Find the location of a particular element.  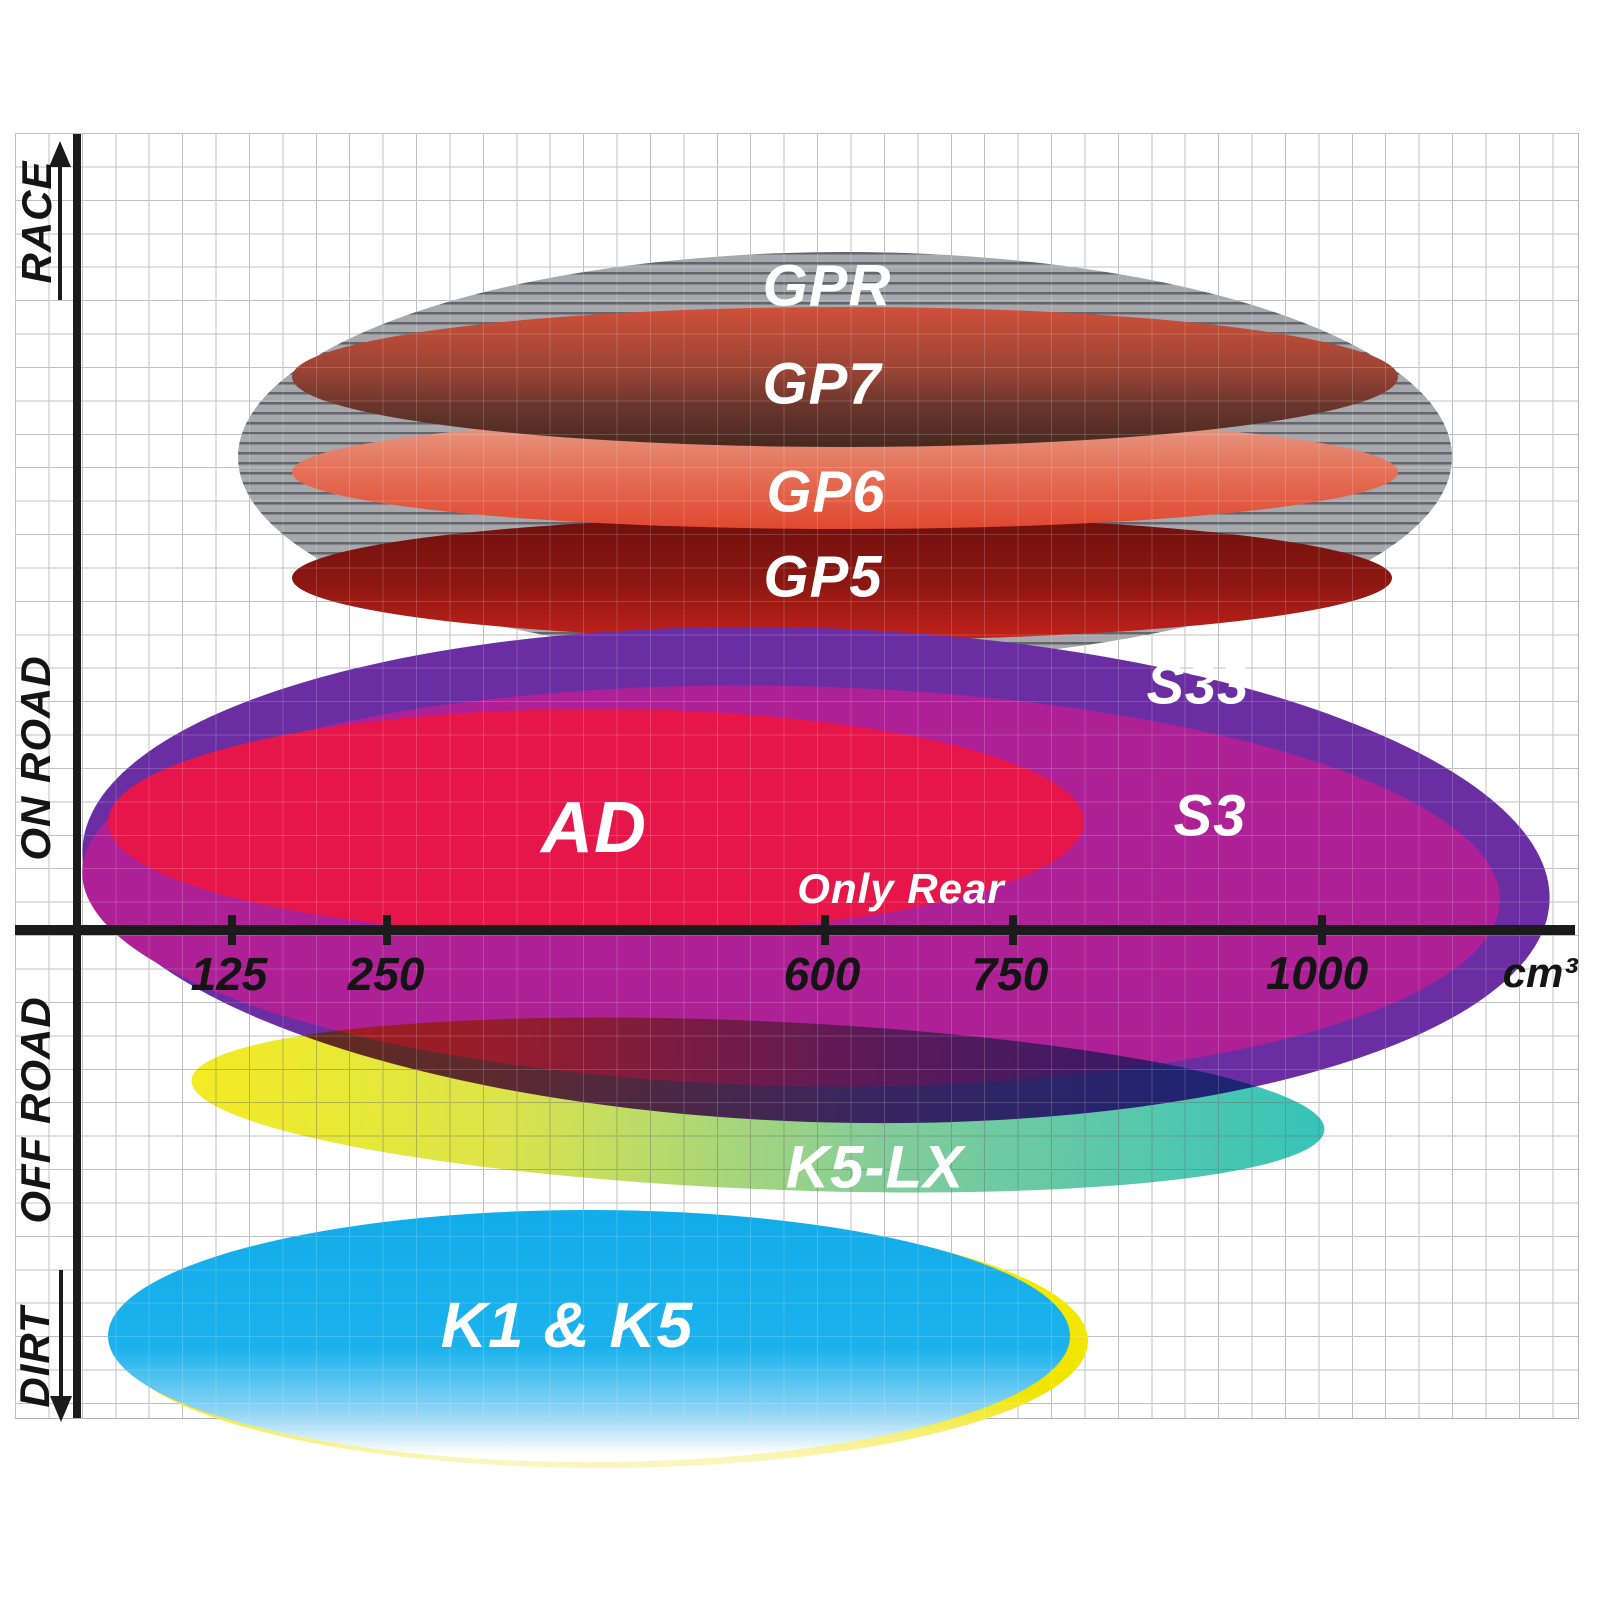

ellipse-ad is located at coordinates (596, 822).